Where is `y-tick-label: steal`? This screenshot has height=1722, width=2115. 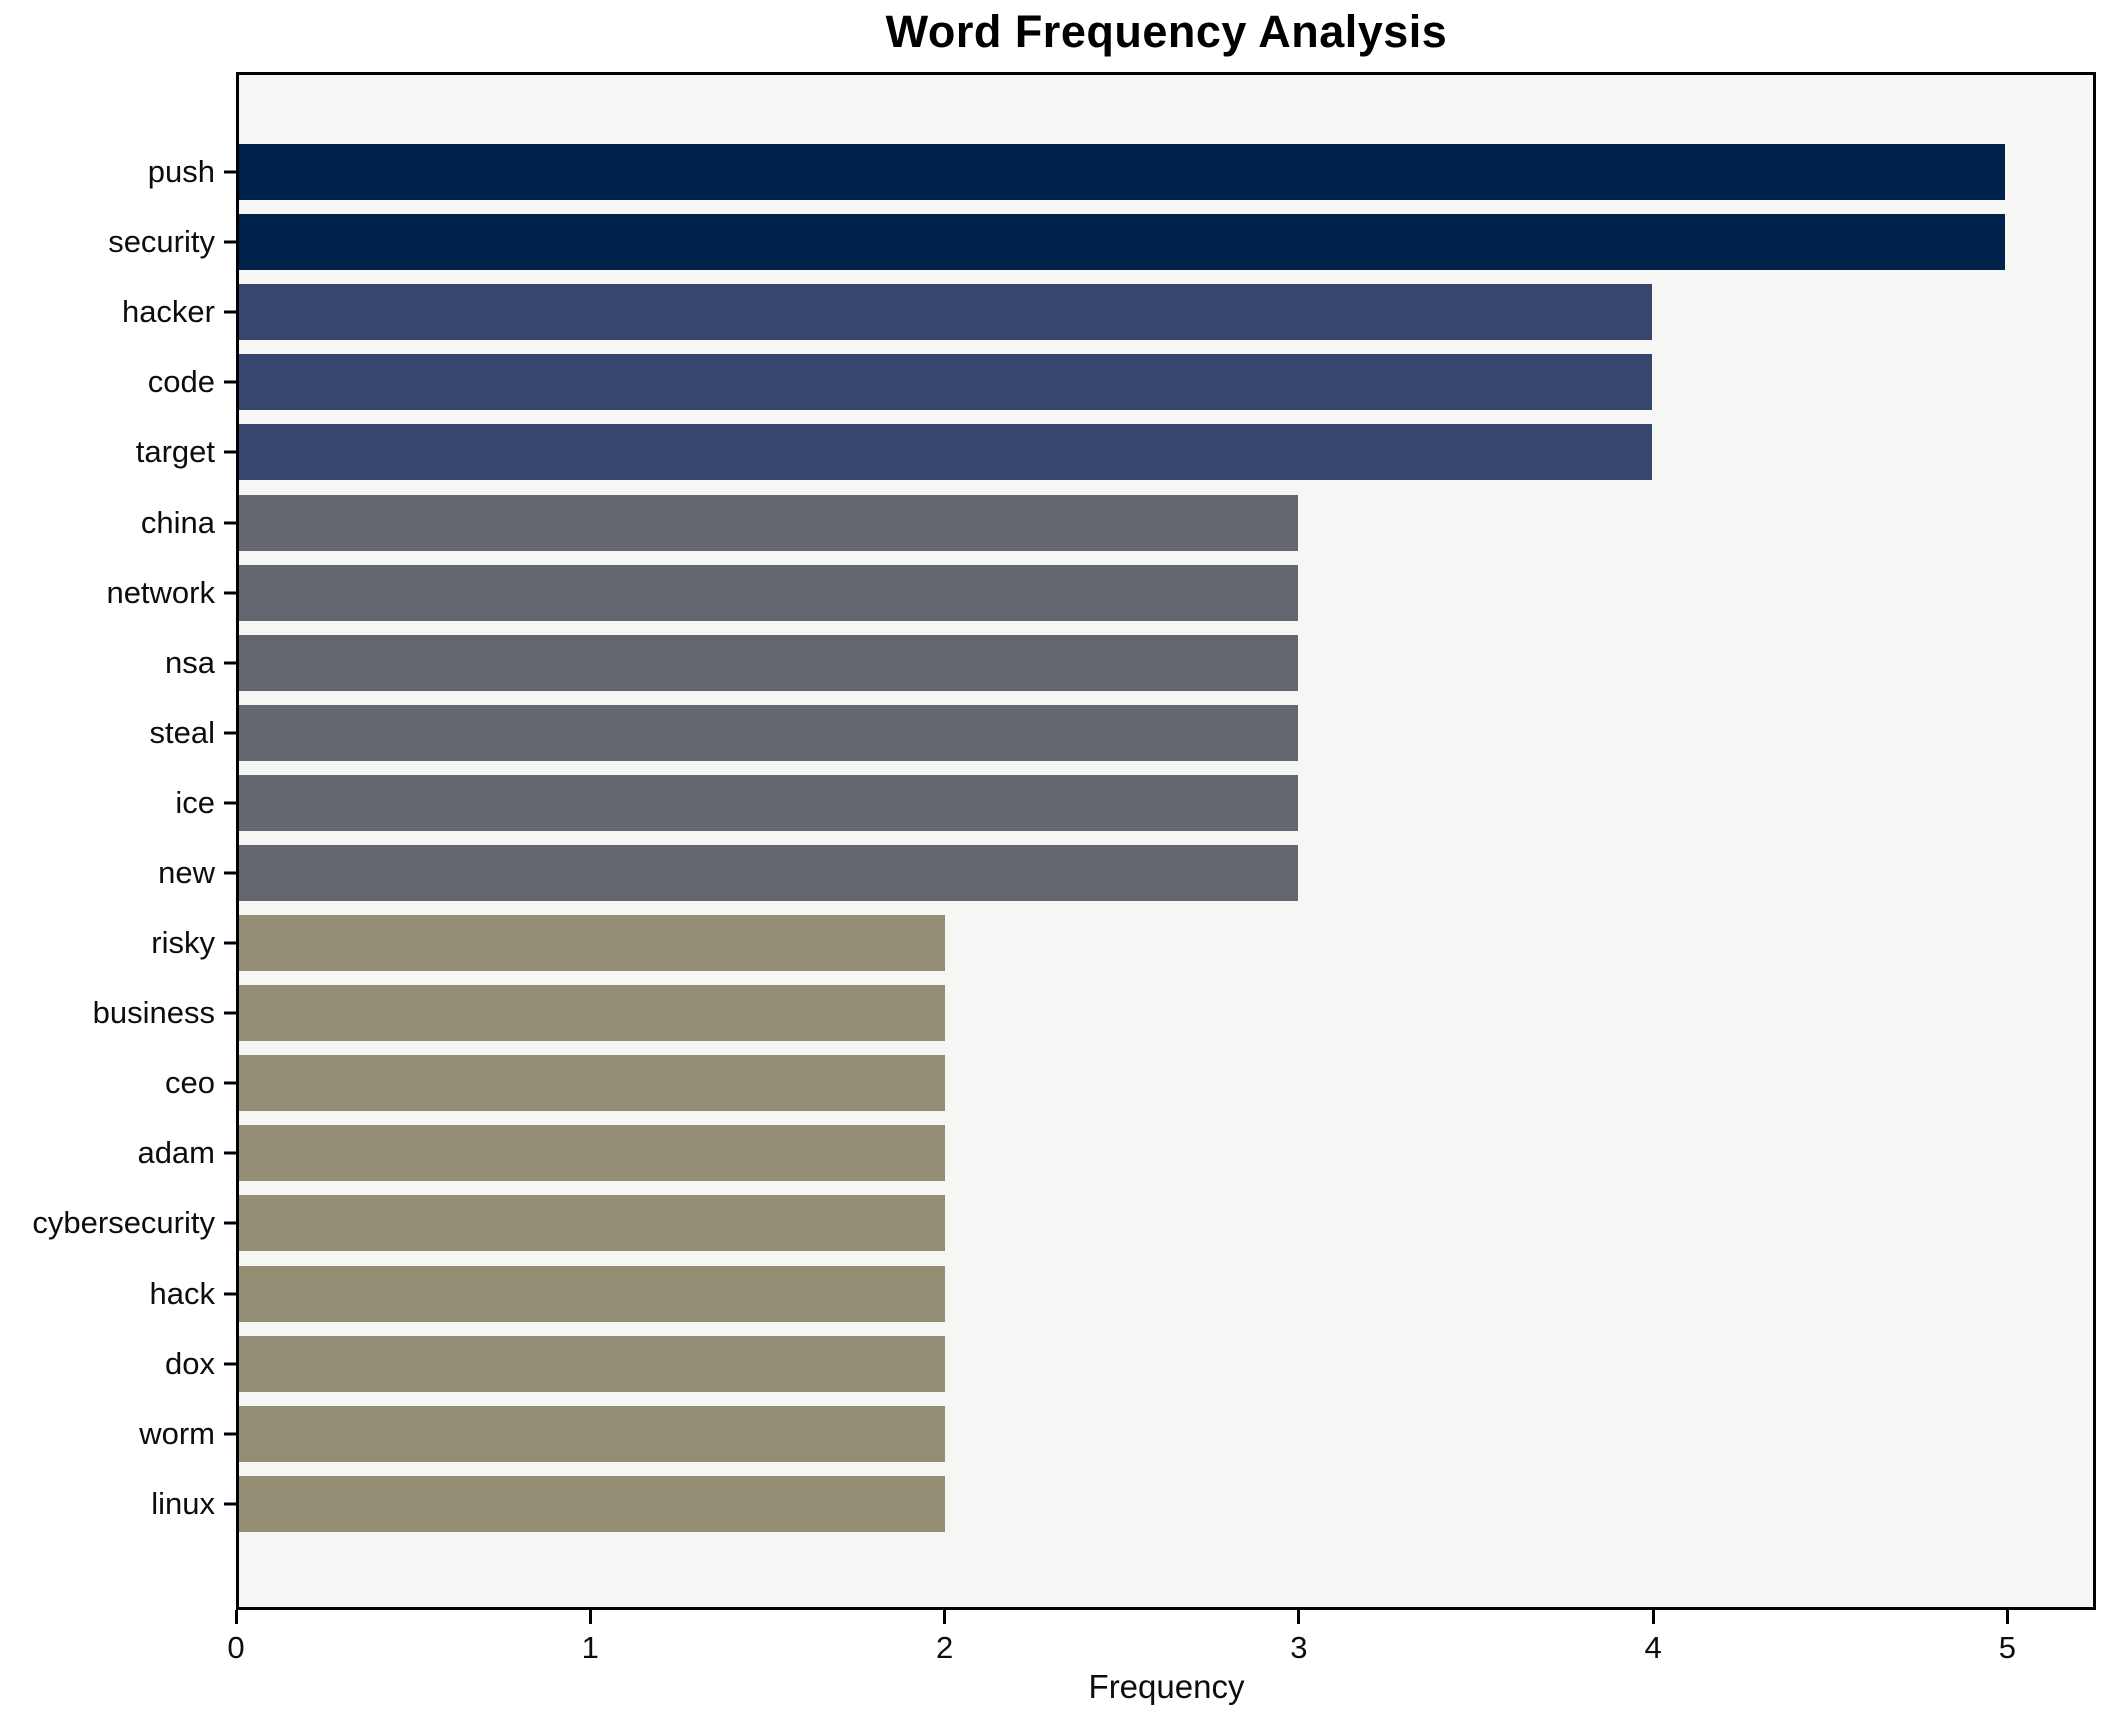
y-tick-label: steal is located at coordinates (182, 732).